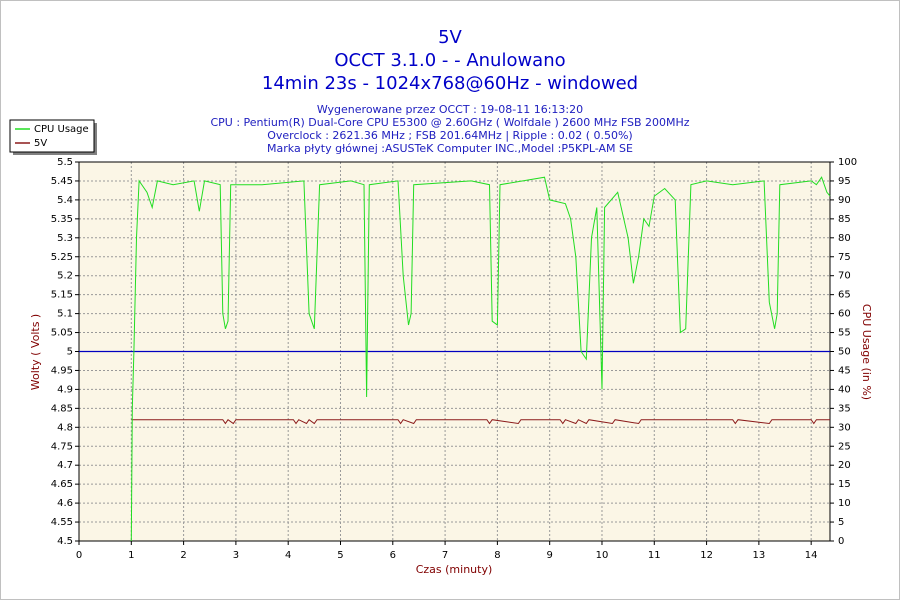  Describe the element at coordinates (62, 484) in the screenshot. I see `y-tick-label: 4.65` at that location.